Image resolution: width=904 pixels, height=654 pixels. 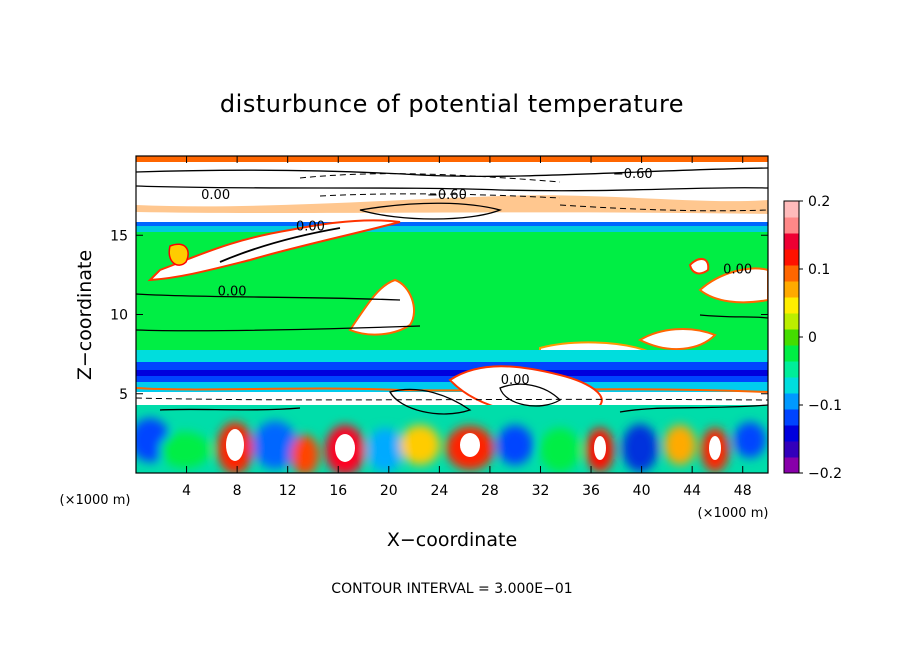 I want to click on colorbar: 0.2 0.1 0 −0.1 −0.2, so click(x=812, y=338).